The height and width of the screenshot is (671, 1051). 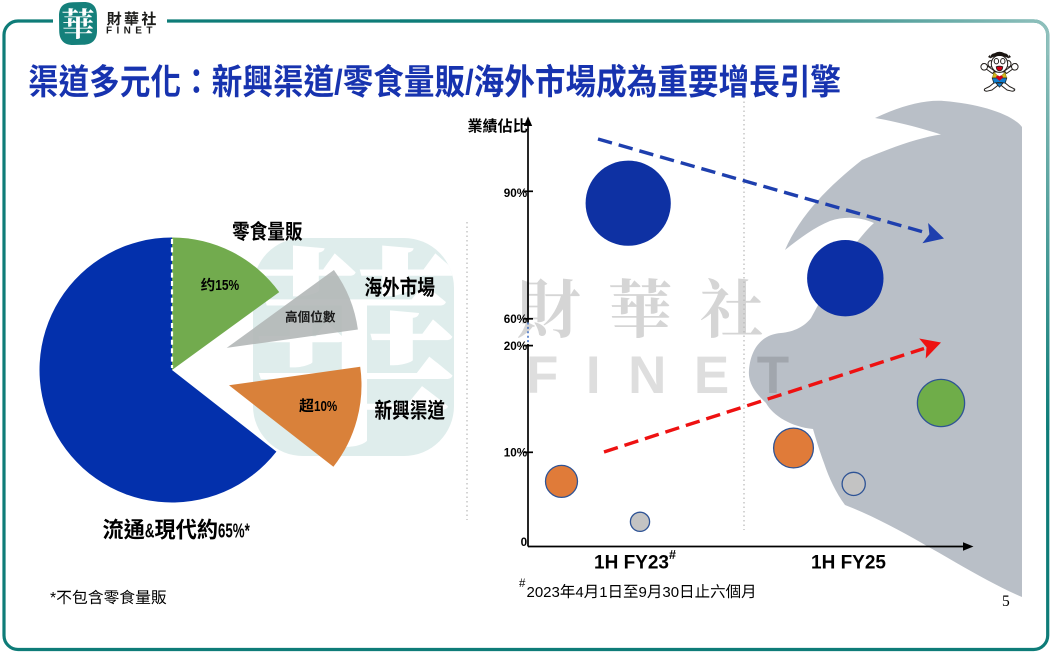 What do you see at coordinates (643, 592) in the screenshot?
I see `svg-text: 9` at bounding box center [643, 592].